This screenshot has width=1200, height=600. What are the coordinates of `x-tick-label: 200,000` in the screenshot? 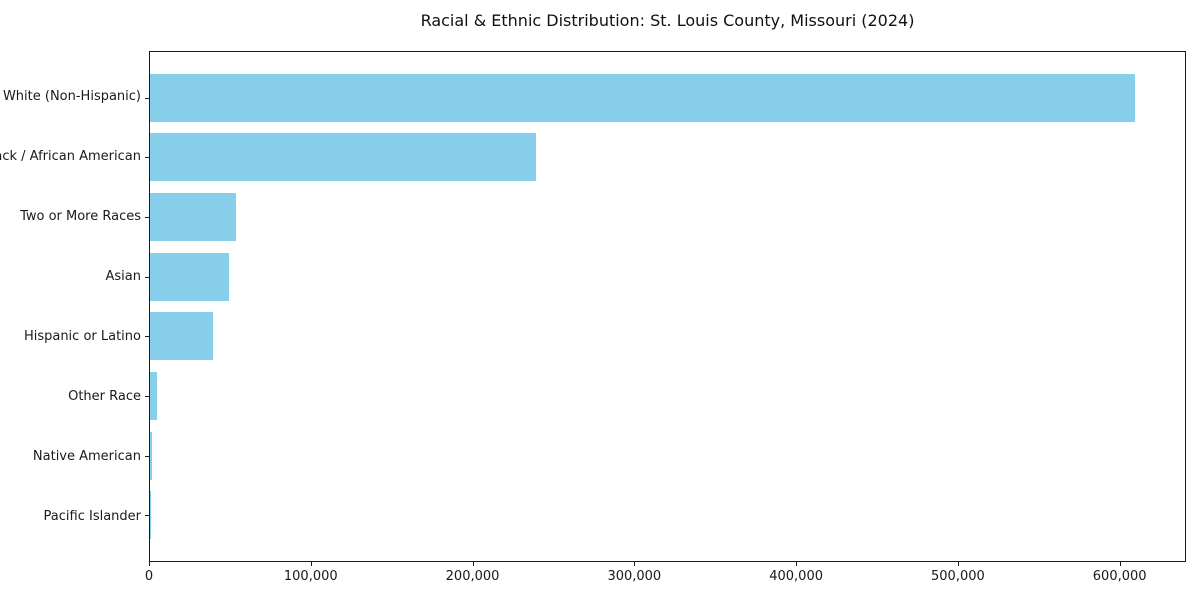 It's located at (472, 576).